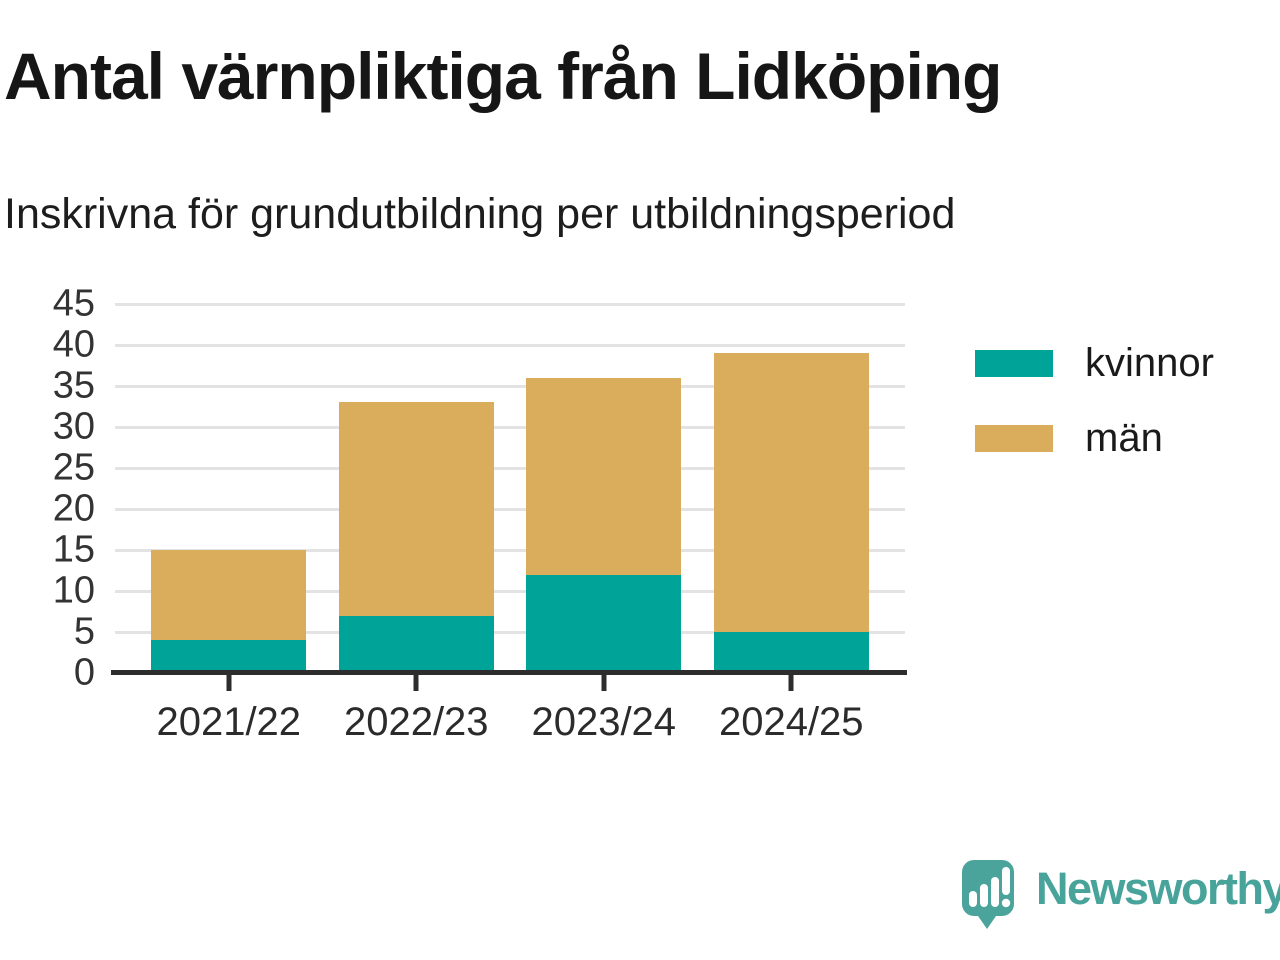  I want to click on y-tick-label-30: 30, so click(73, 426).